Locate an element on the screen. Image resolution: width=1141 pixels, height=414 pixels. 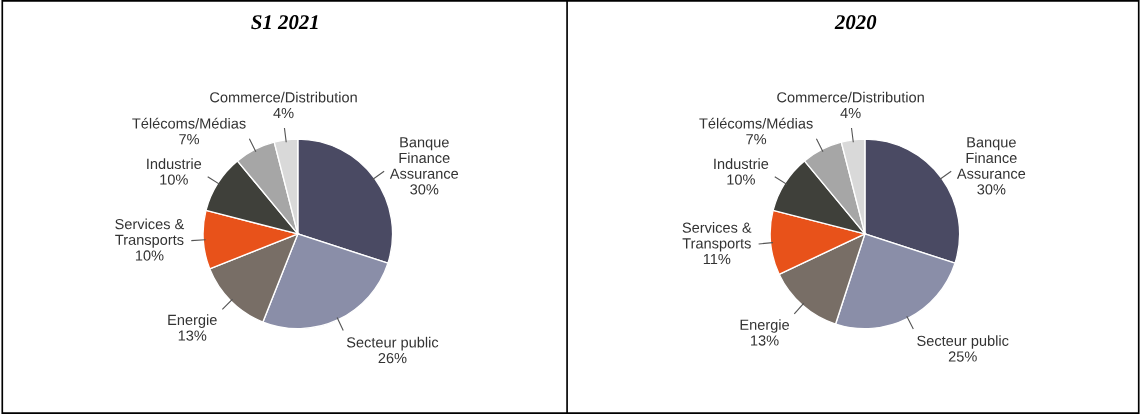
chart-title: 2020 is located at coordinates (855, 22).